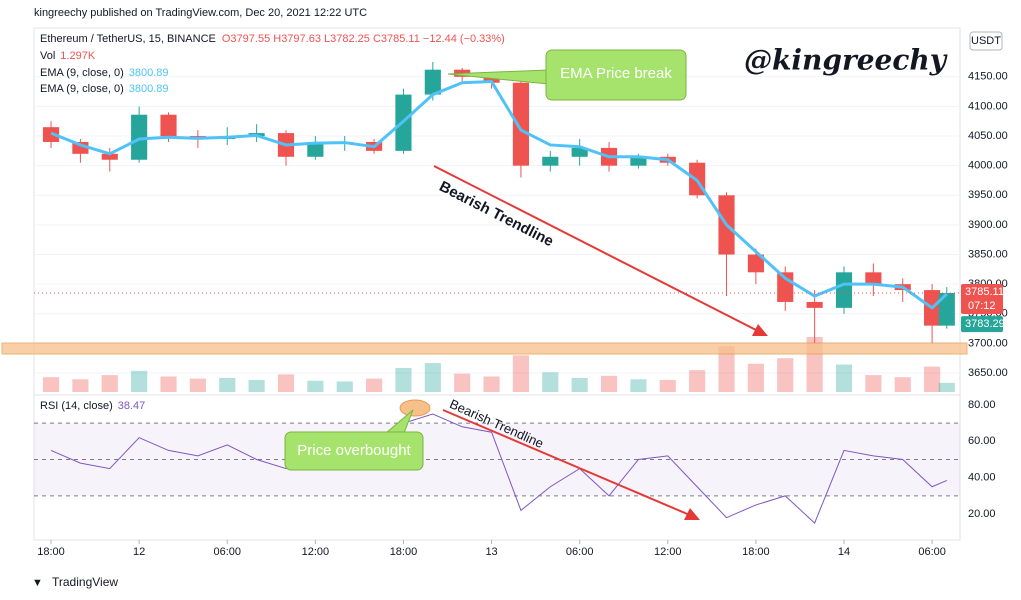 The width and height of the screenshot is (1021, 600). I want to click on rsi-legend: RSI (14, close) 38.47, so click(92, 406).